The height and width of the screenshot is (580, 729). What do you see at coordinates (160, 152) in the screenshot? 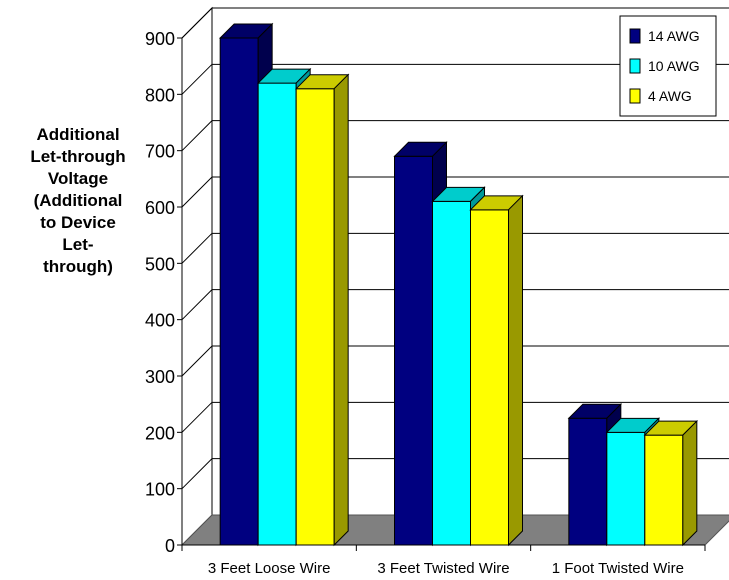
I see `y-tick-label: 700` at bounding box center [160, 152].